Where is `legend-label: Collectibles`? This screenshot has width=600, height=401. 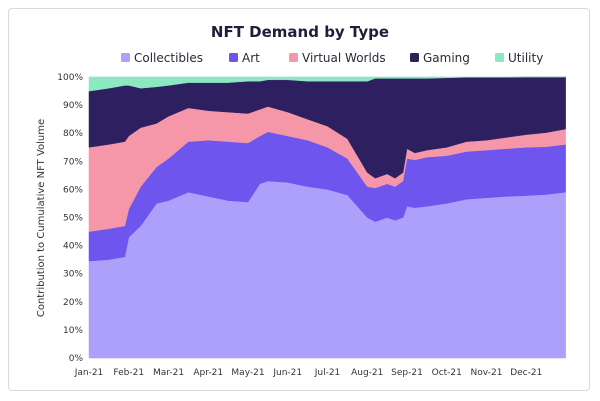
legend-label: Collectibles is located at coordinates (168, 58).